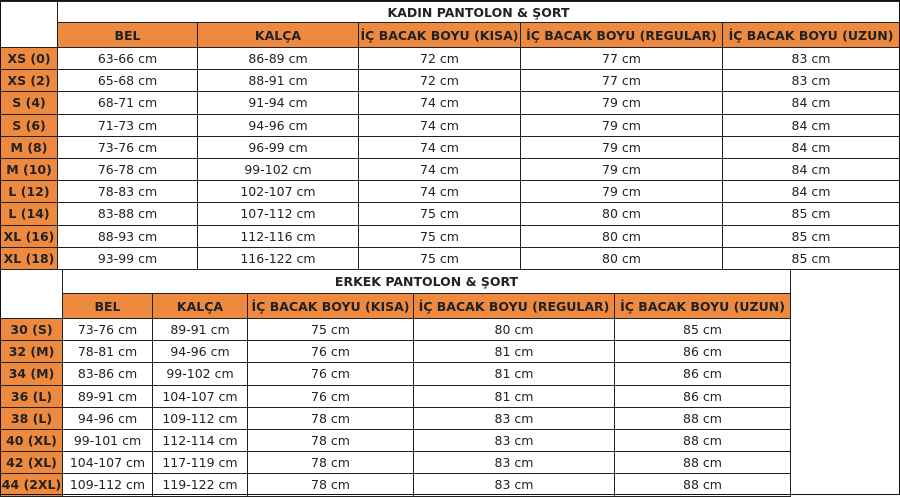 The height and width of the screenshot is (497, 900). Describe the element at coordinates (29, 192) in the screenshot. I see `size-label: L (12)` at that location.